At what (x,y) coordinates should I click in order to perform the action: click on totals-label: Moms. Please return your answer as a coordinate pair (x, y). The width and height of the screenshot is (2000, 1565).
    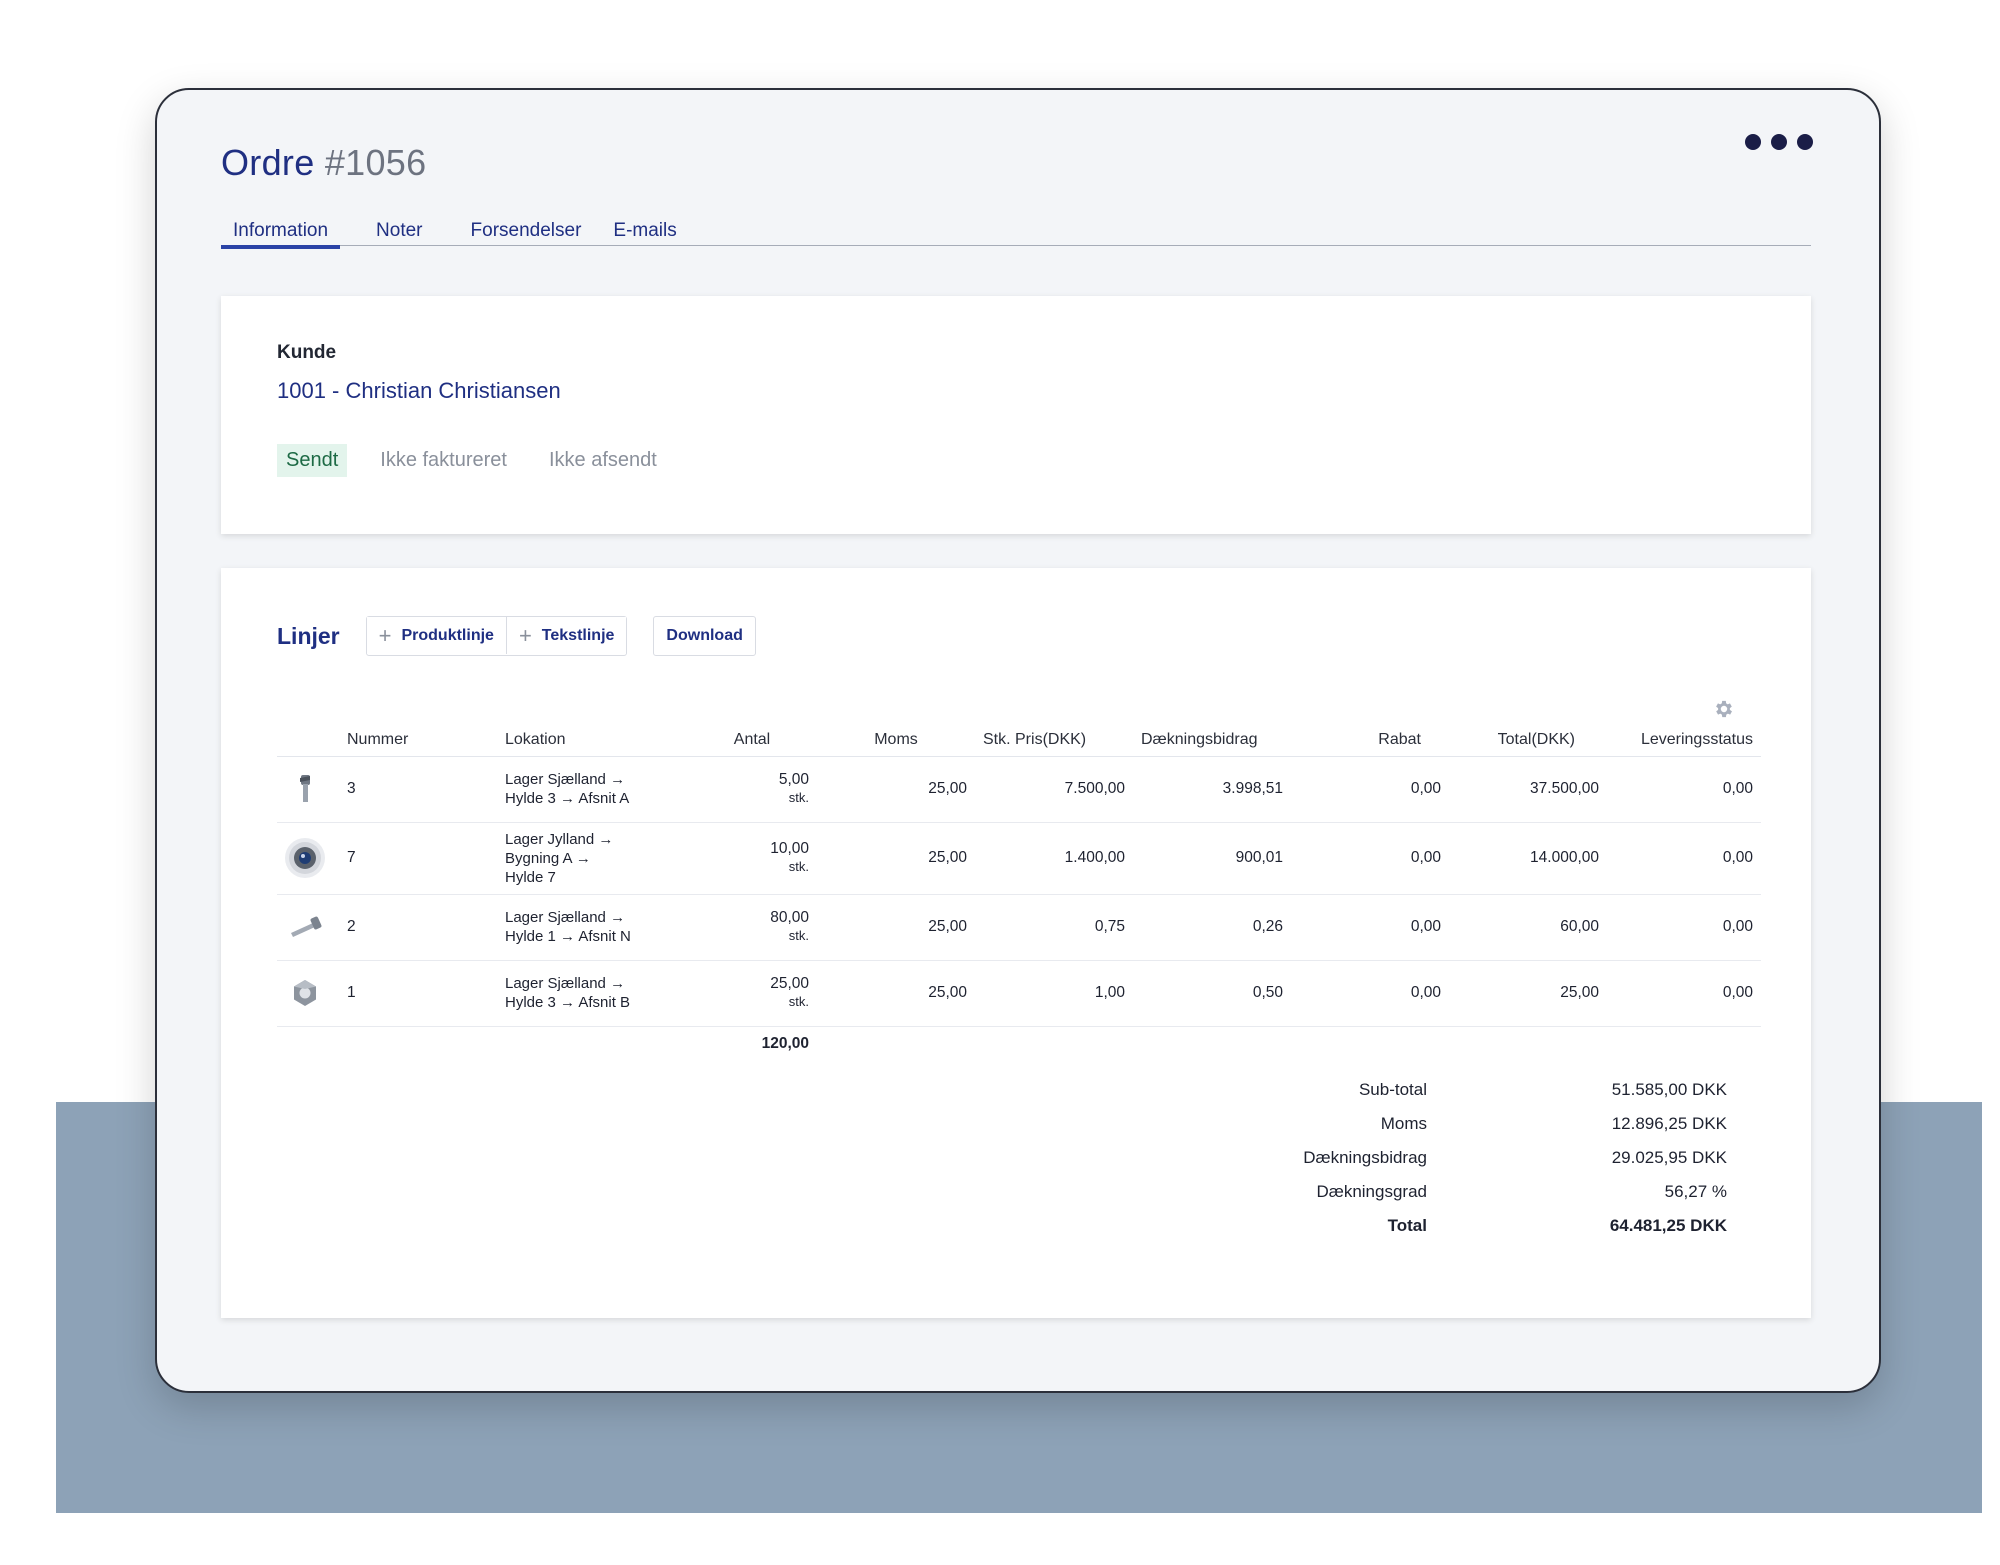
    Looking at the image, I should click on (1403, 1123).